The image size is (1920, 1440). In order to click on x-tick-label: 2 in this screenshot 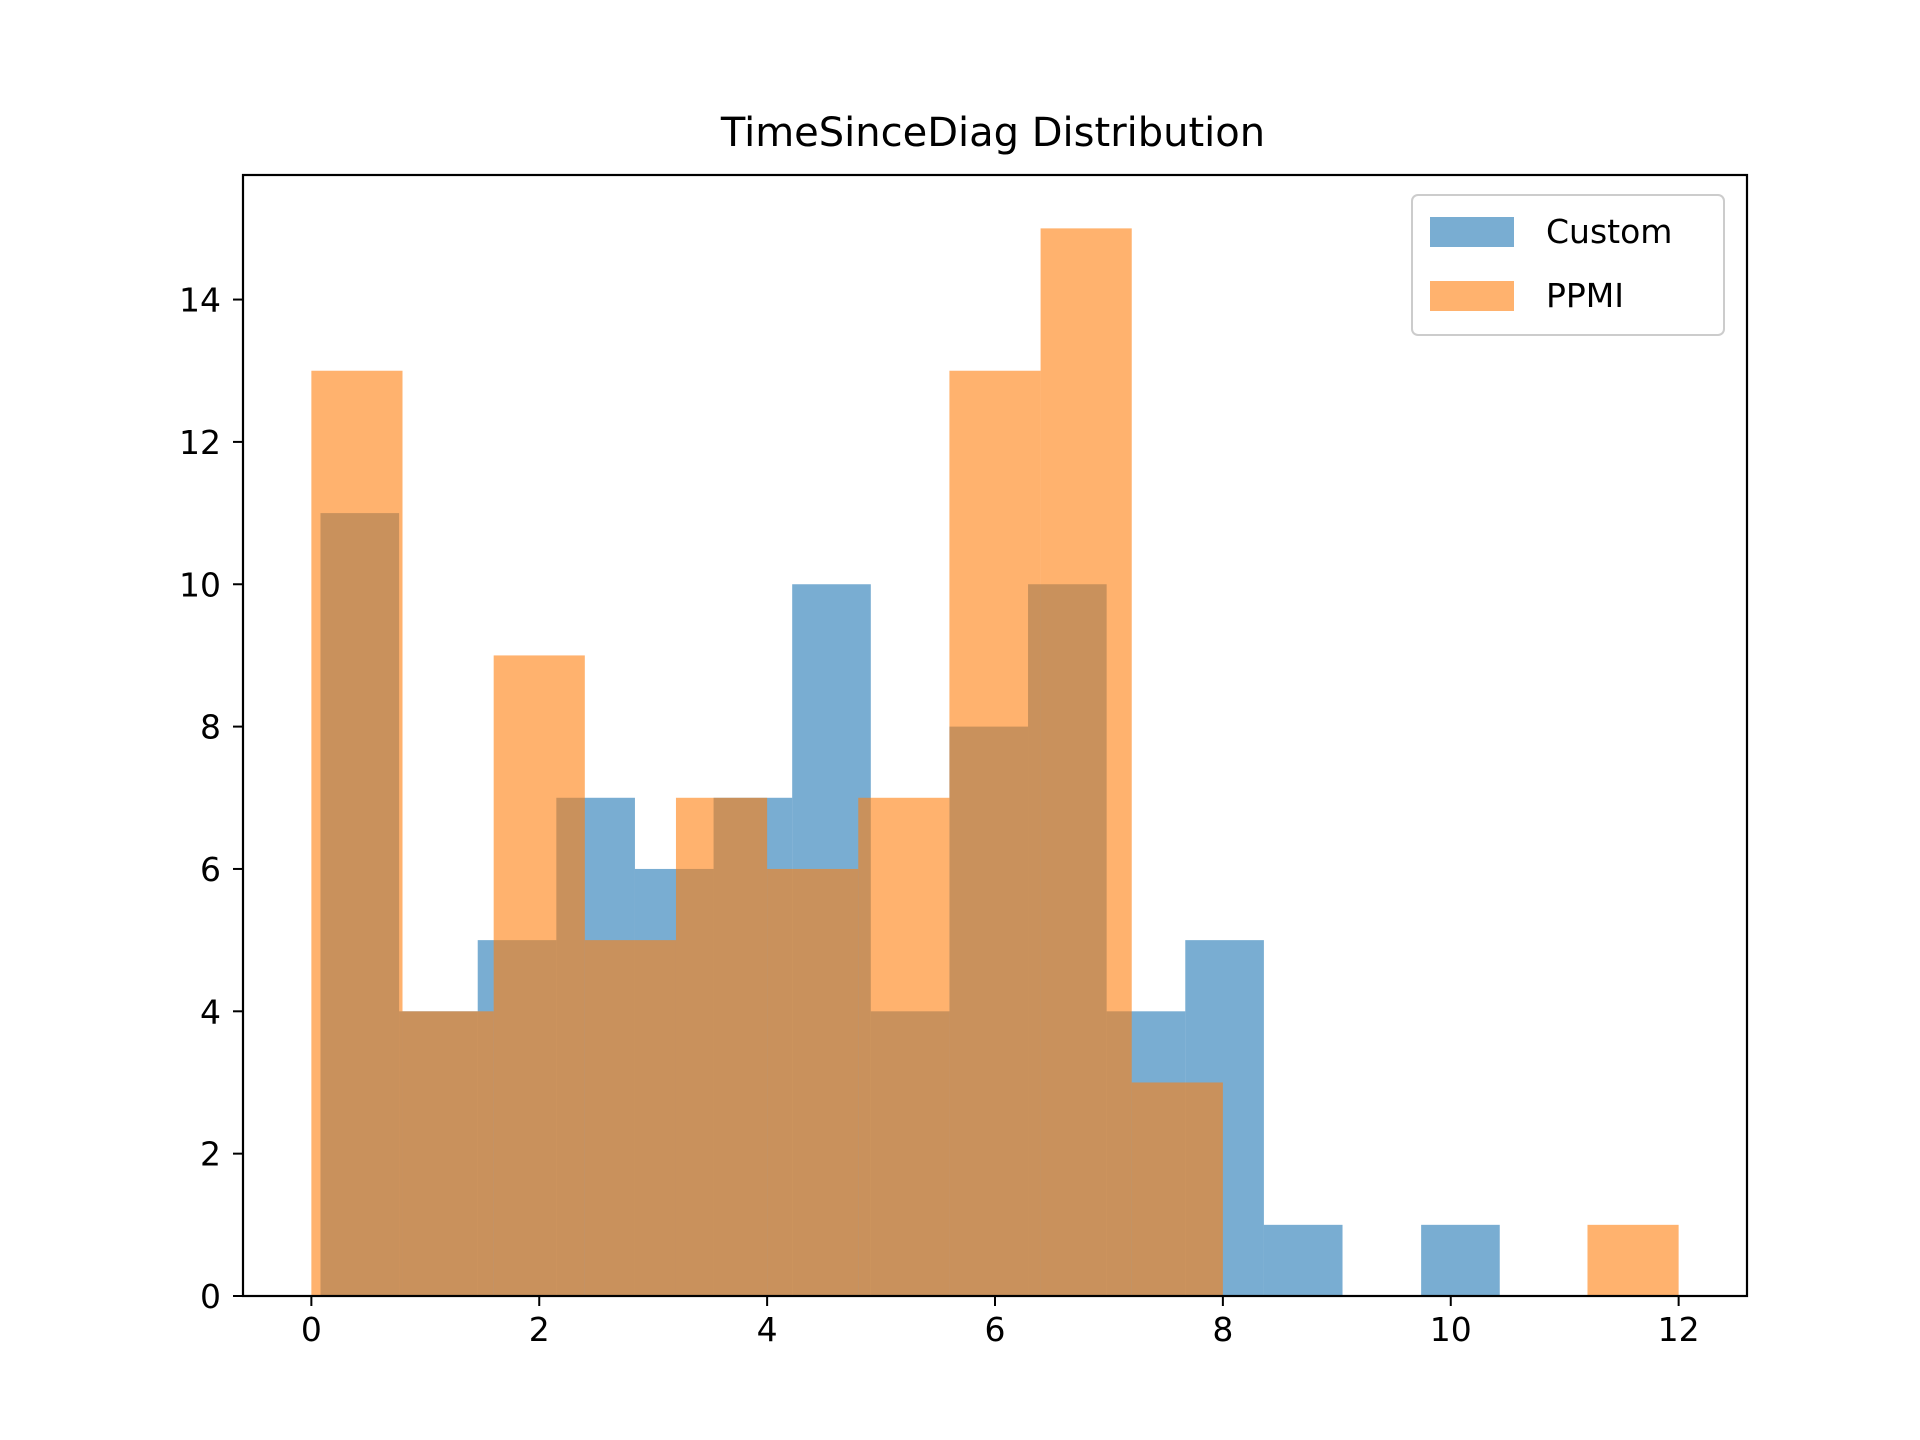, I will do `click(539, 1329)`.